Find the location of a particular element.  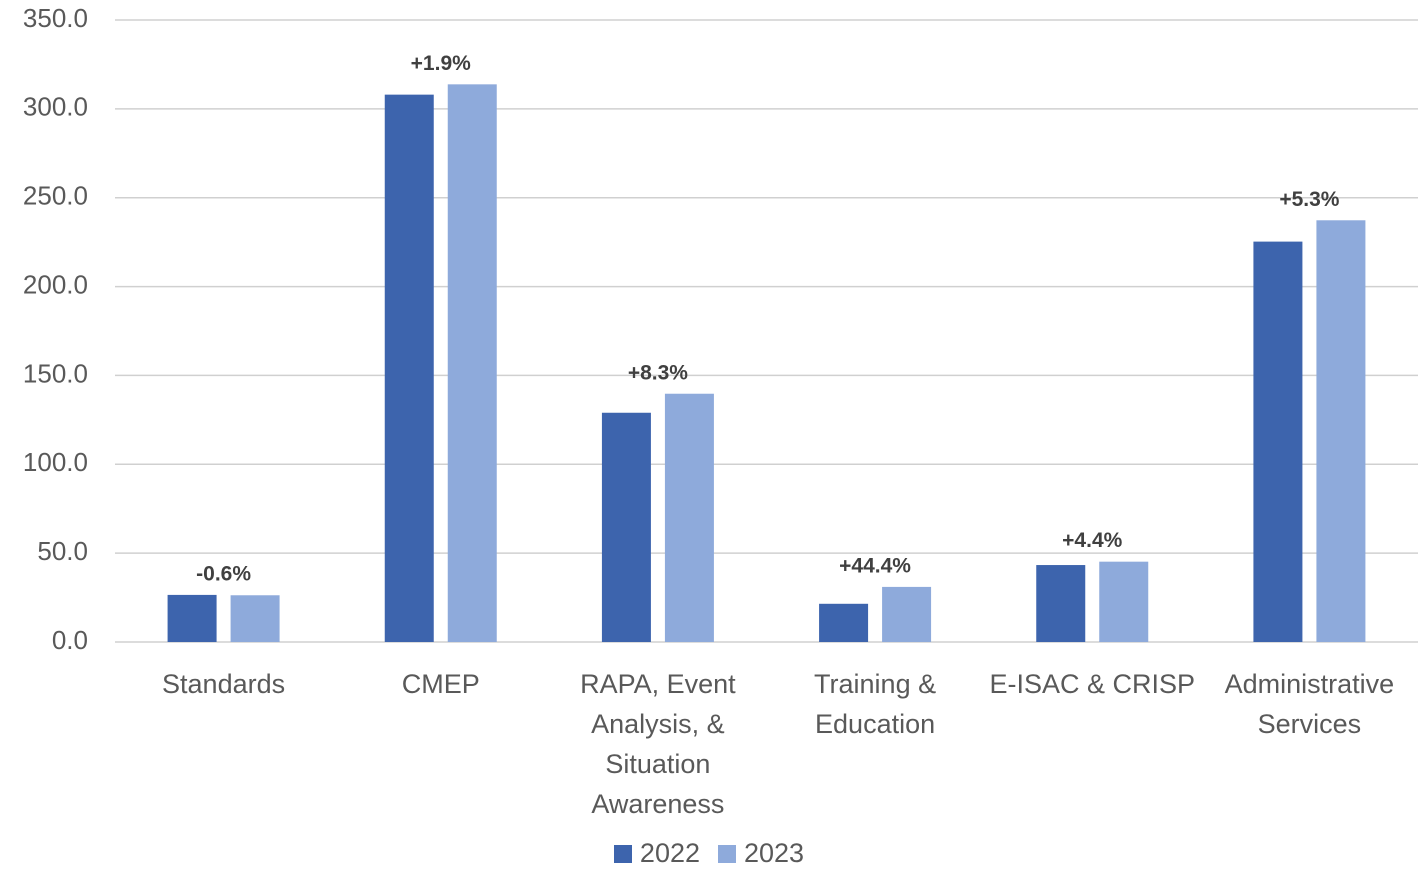

x-tick-label: Standards is located at coordinates (224, 684).